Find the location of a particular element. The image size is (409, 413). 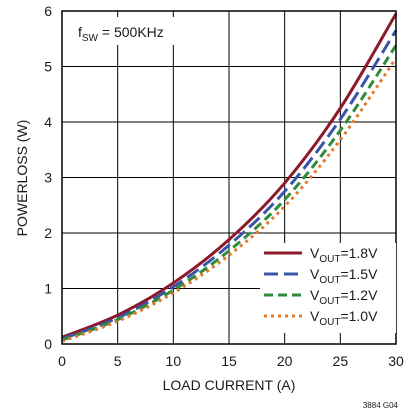

x-tick-label: 0 is located at coordinates (62, 361).